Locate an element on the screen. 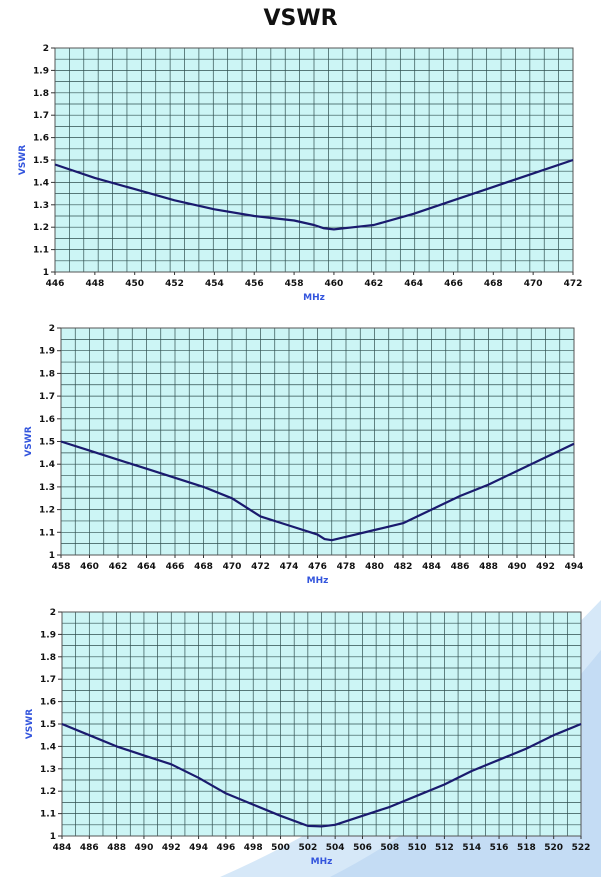  x-tick-label: 504 is located at coordinates (335, 848).